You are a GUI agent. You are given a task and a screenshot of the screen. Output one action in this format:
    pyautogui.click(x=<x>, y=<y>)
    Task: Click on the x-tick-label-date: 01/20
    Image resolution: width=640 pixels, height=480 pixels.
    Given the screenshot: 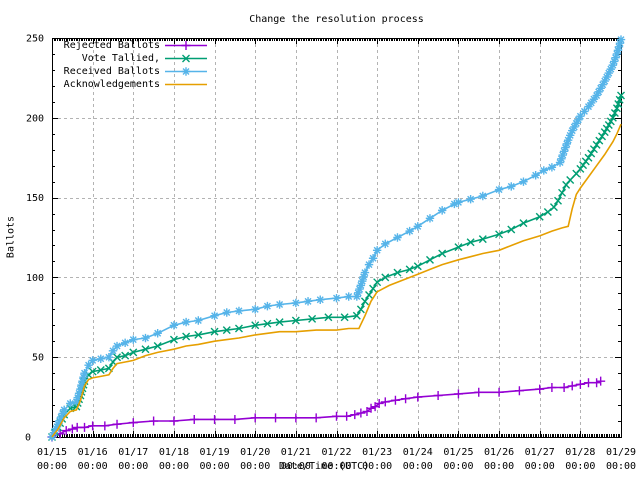 What is the action you would take?
    pyautogui.click(x=255, y=452)
    